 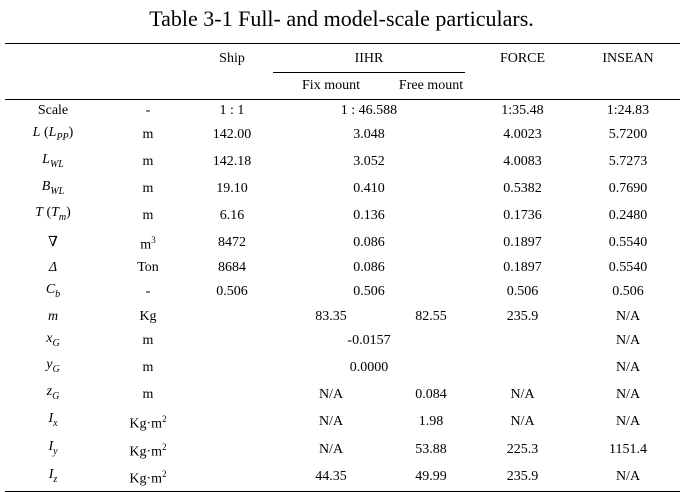 I want to click on row-ship: 8472, so click(x=232, y=243).